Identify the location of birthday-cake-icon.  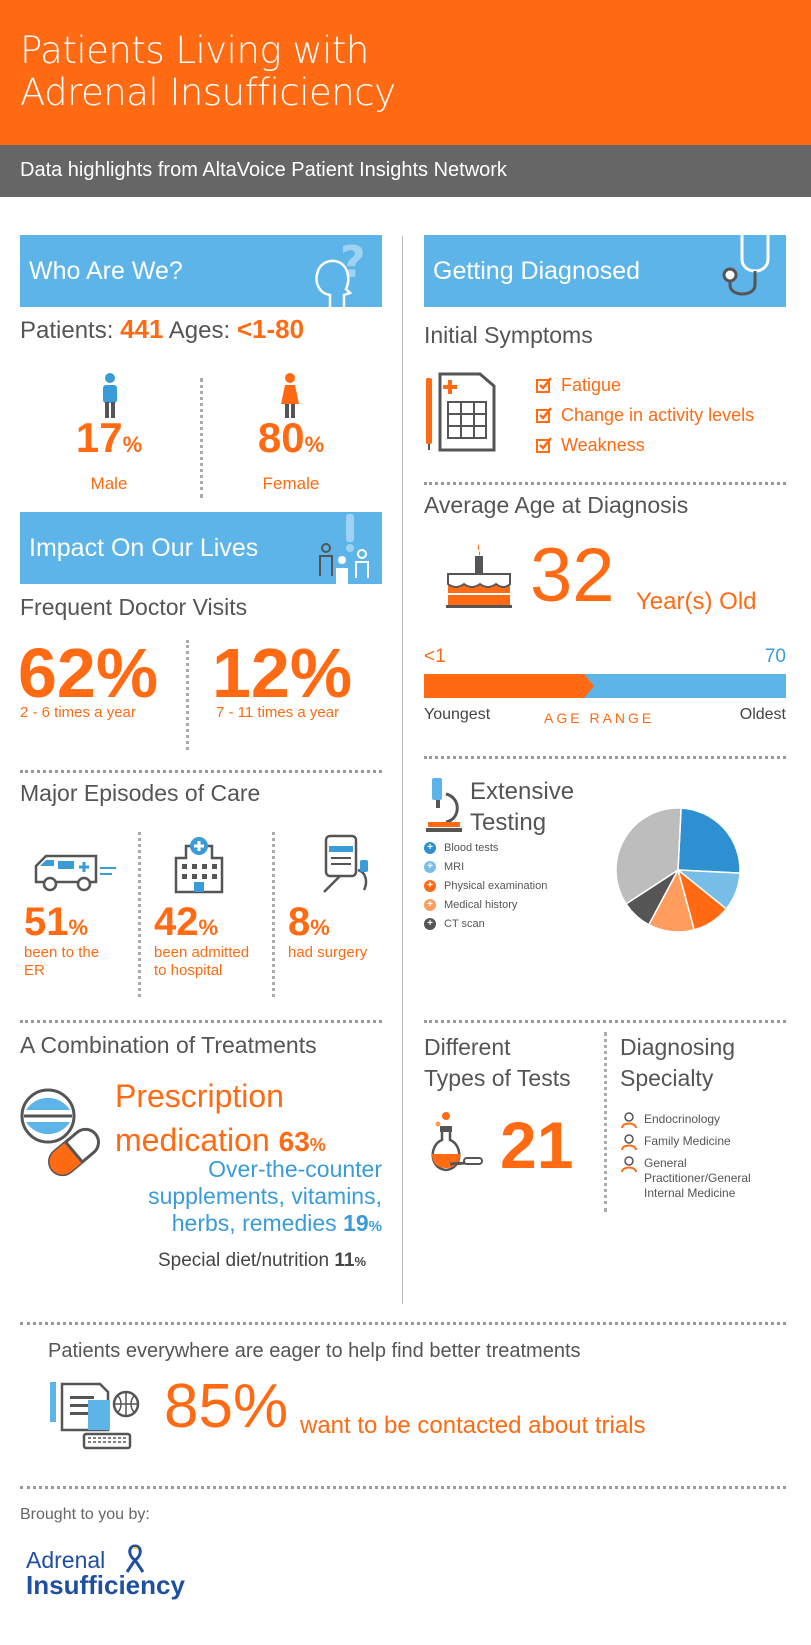
(479, 576).